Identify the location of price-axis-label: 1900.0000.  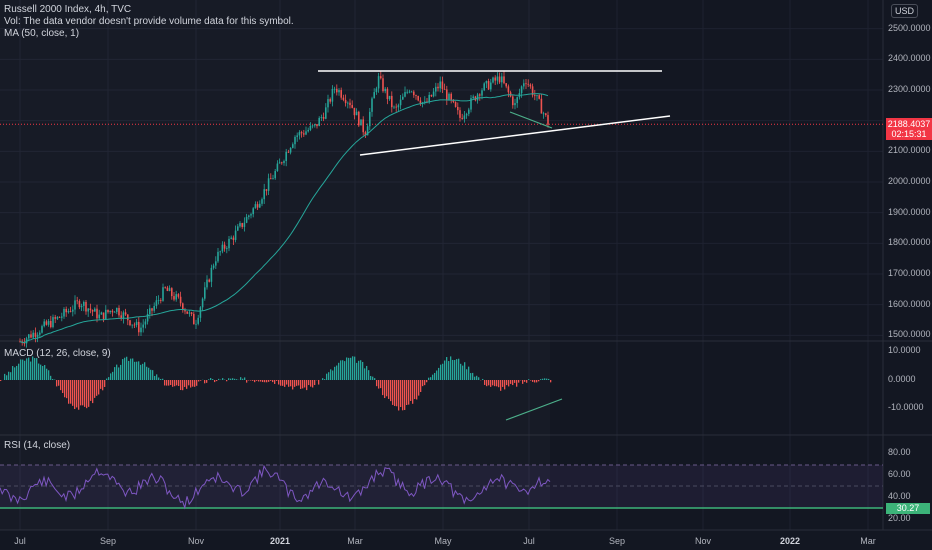
(909, 211).